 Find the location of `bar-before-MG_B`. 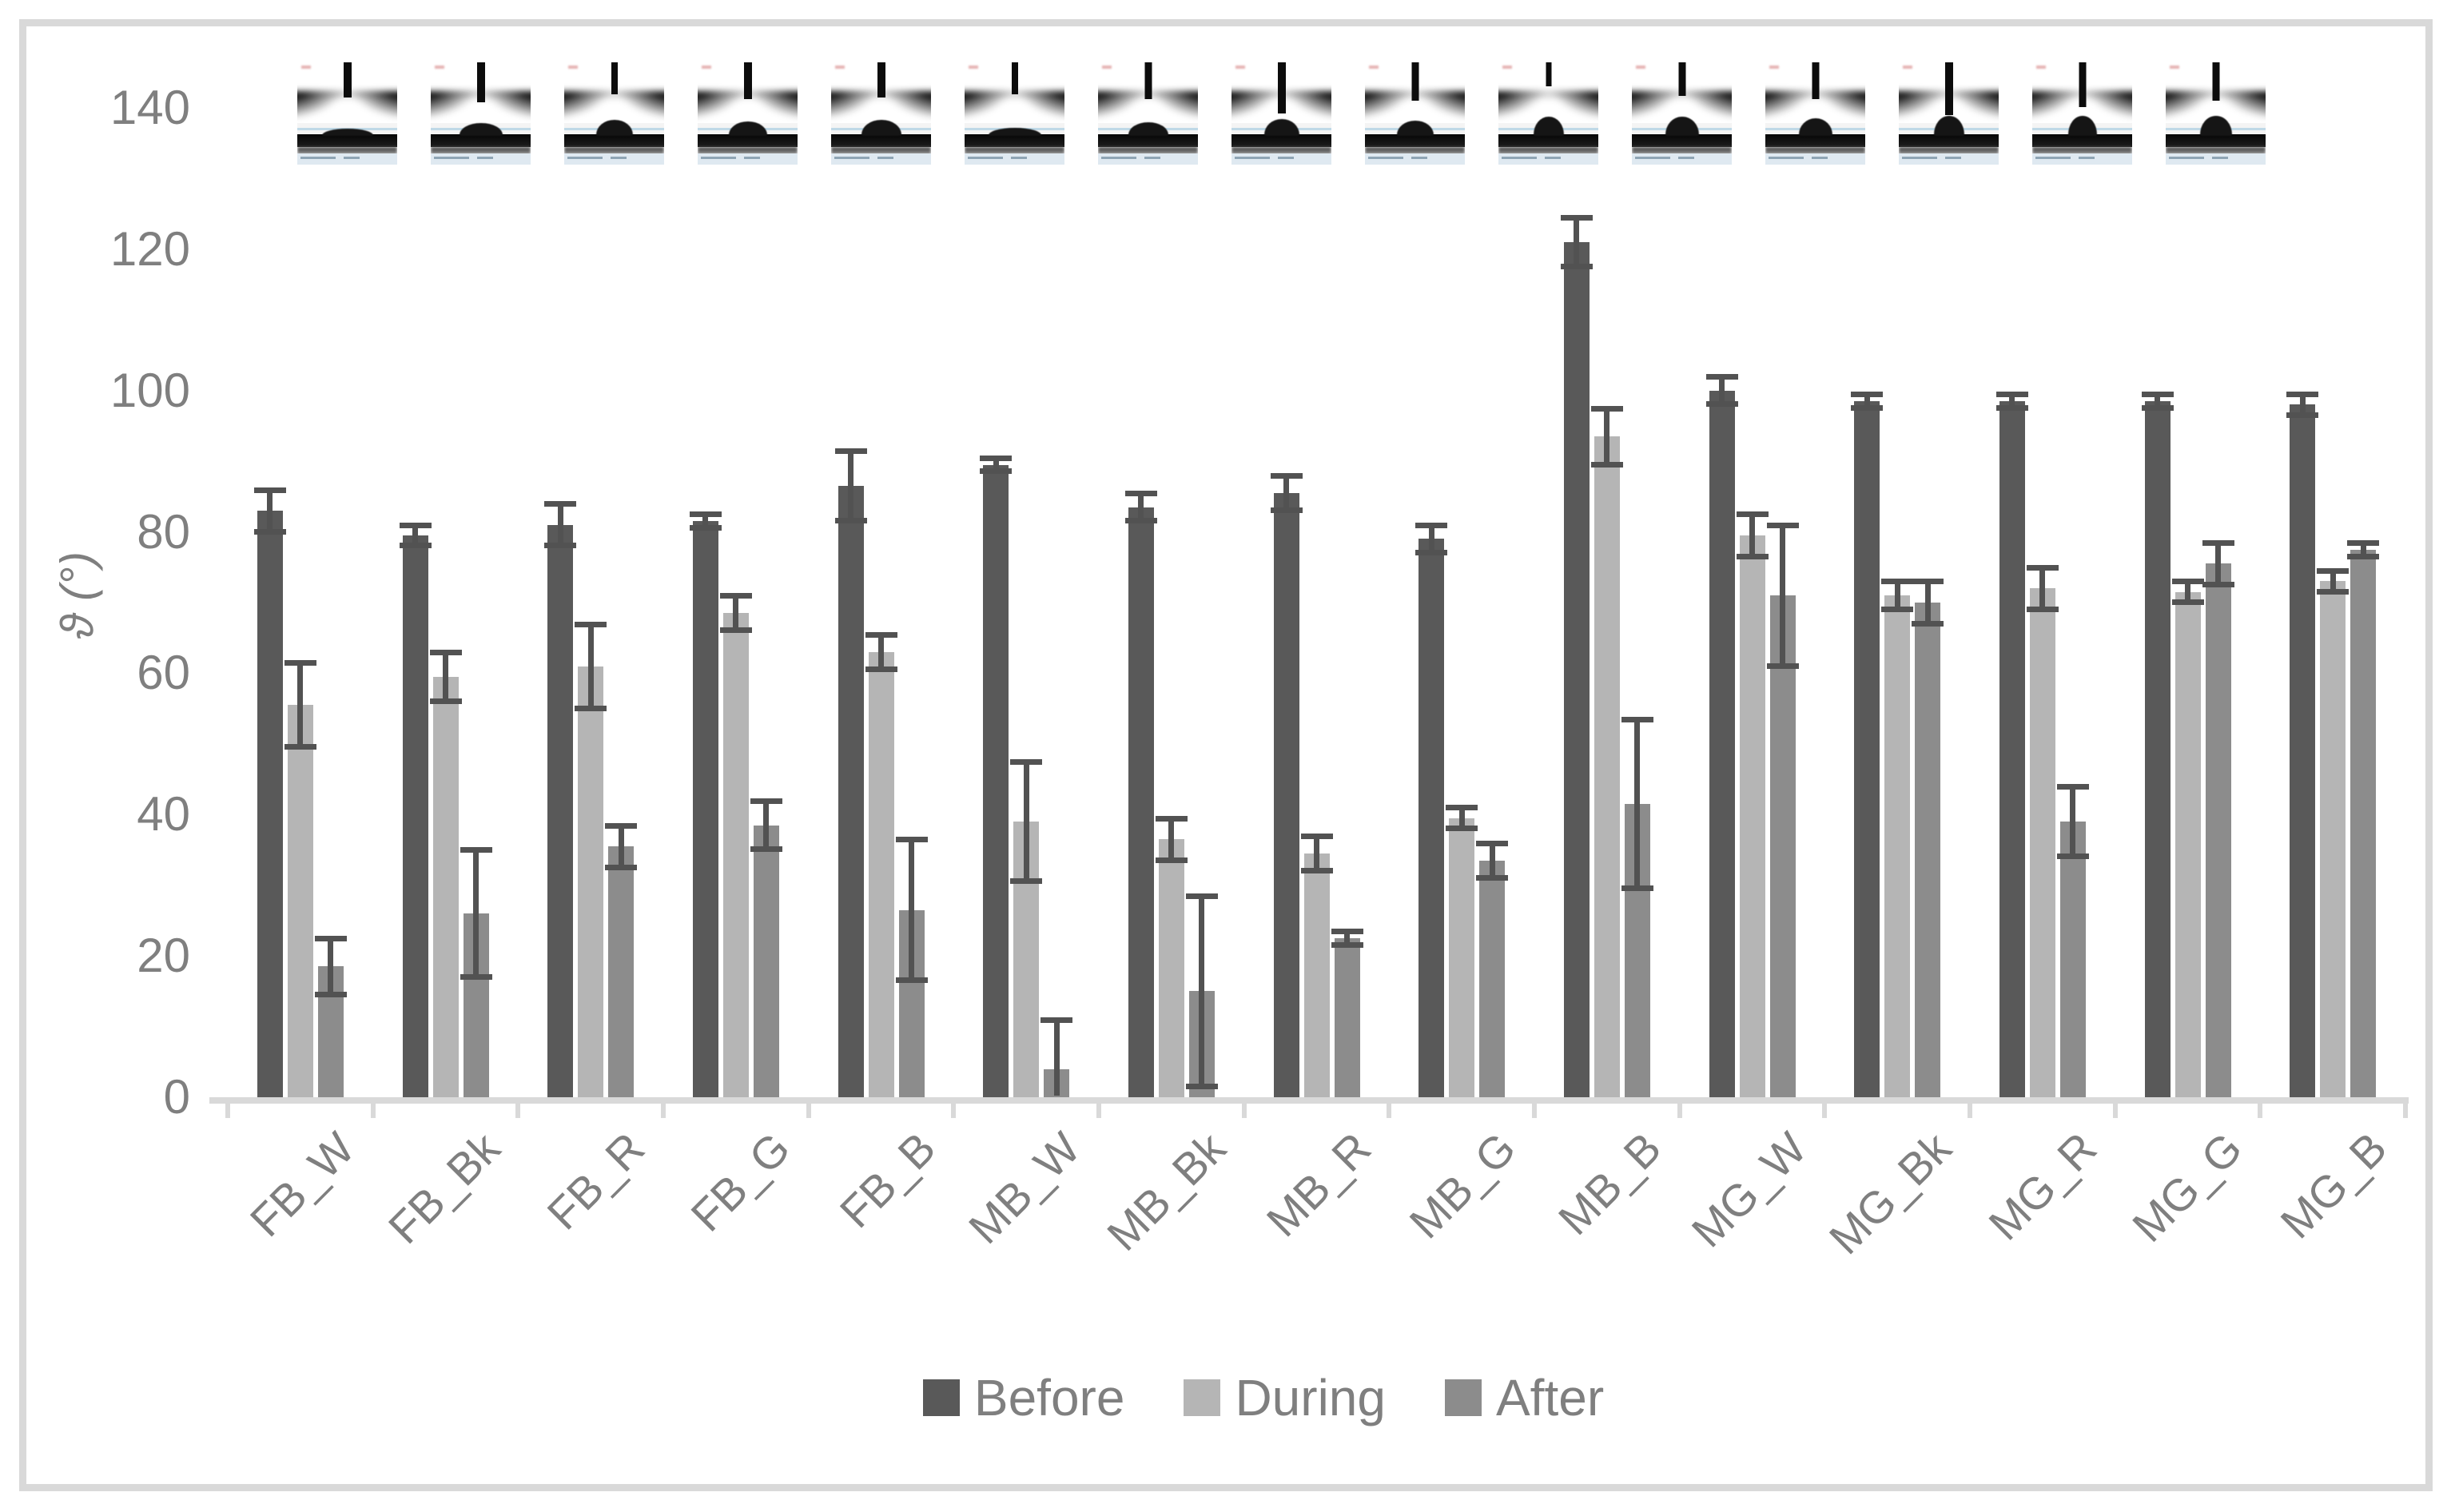

bar-before-MG_B is located at coordinates (2303, 750).